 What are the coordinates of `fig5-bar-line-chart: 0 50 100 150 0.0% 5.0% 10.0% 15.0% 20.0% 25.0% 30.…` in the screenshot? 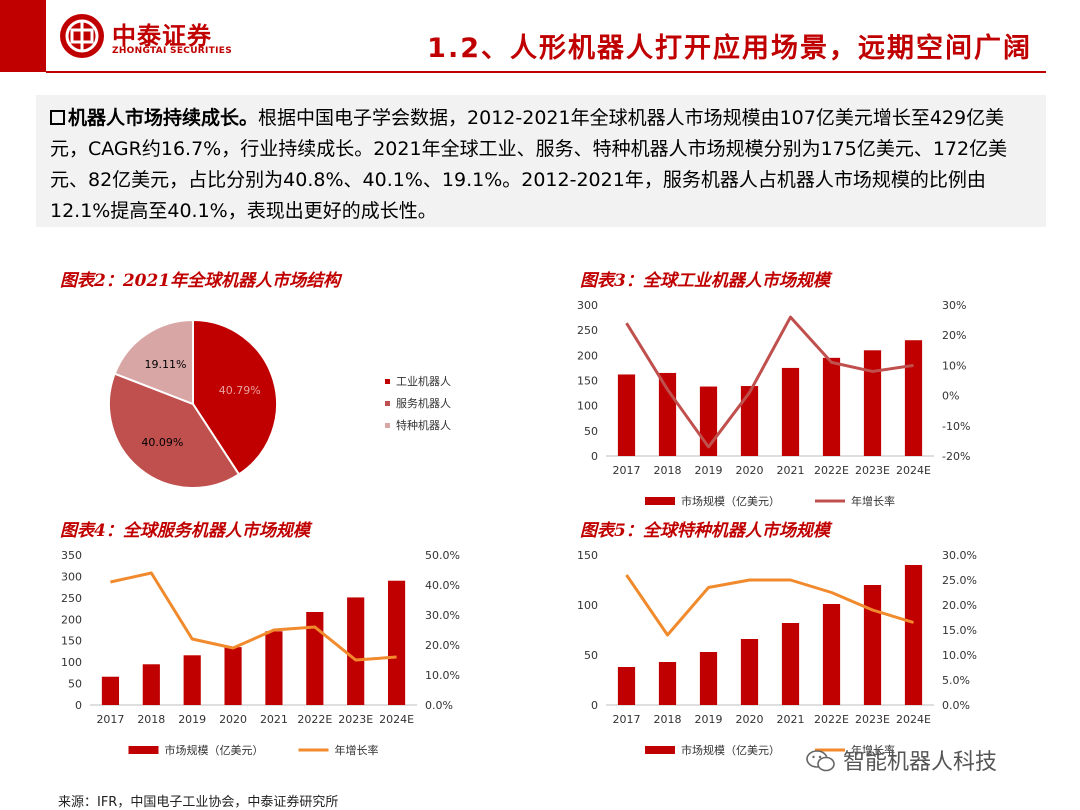 It's located at (777, 653).